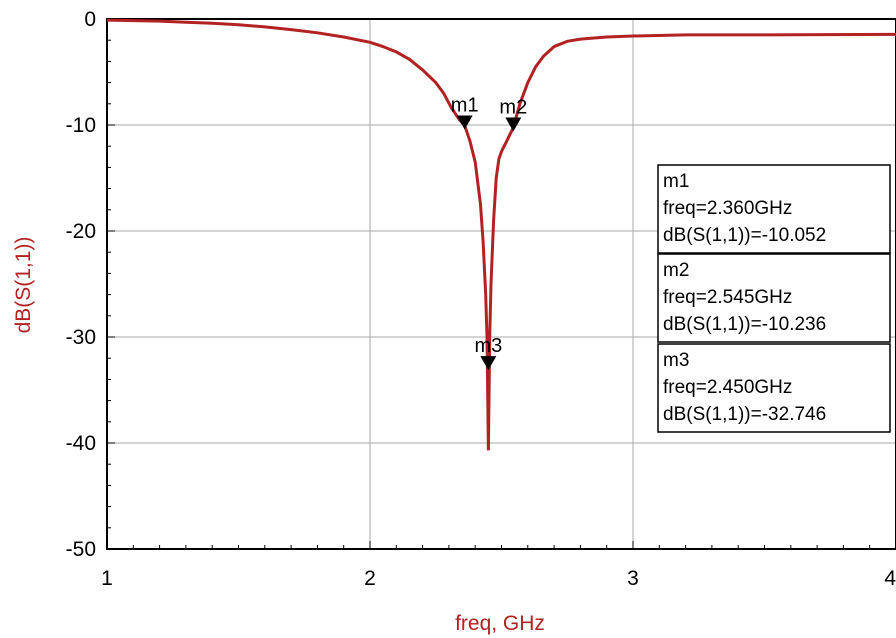  Describe the element at coordinates (500, 623) in the screenshot. I see `x-axis-title: freq, GHz` at that location.